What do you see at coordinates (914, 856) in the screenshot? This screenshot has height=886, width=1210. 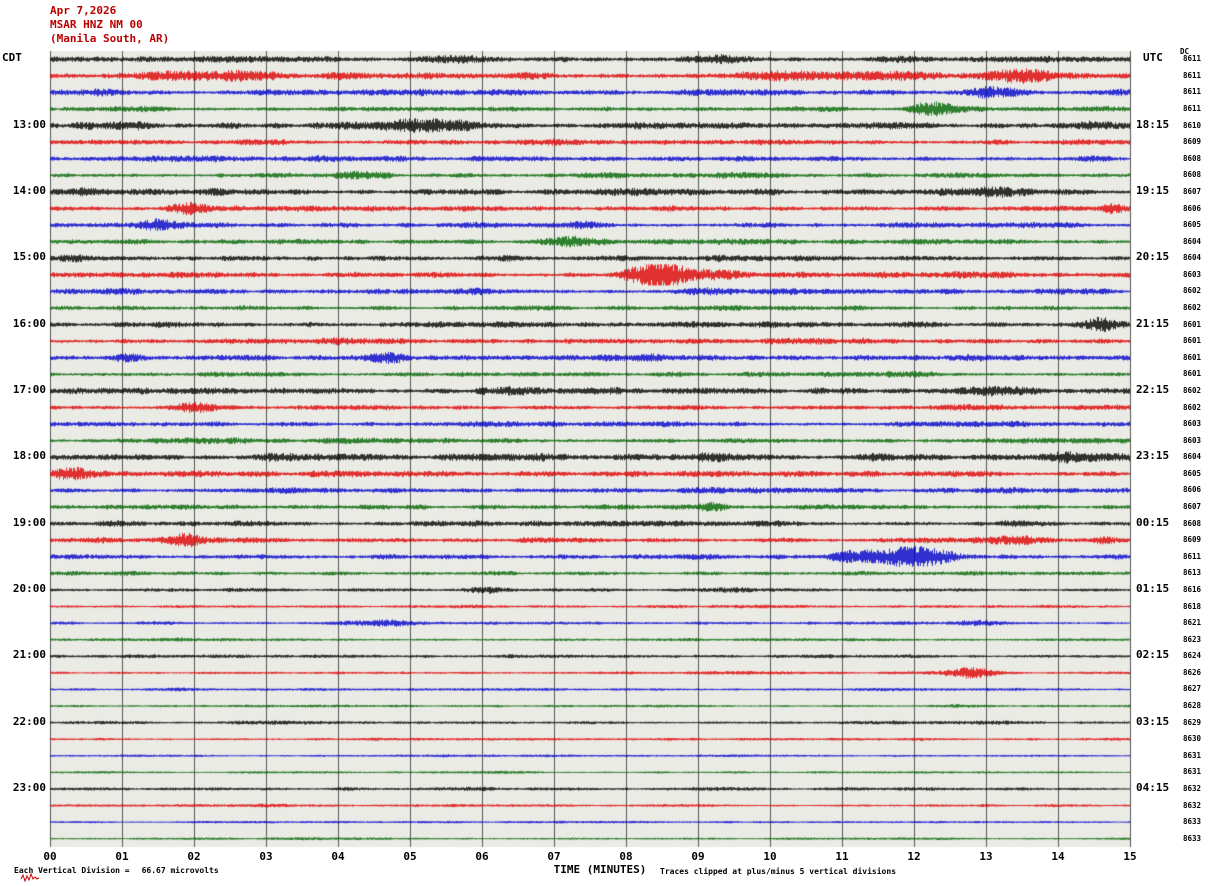 I see `x-tick-label: 12` at bounding box center [914, 856].